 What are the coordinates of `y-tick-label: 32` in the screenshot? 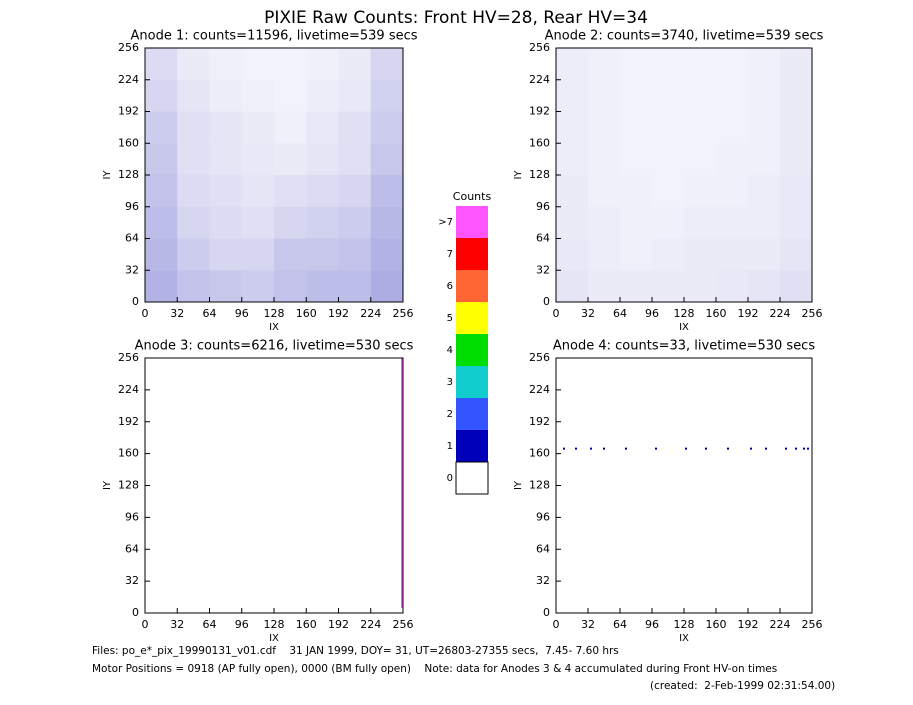 It's located at (543, 269).